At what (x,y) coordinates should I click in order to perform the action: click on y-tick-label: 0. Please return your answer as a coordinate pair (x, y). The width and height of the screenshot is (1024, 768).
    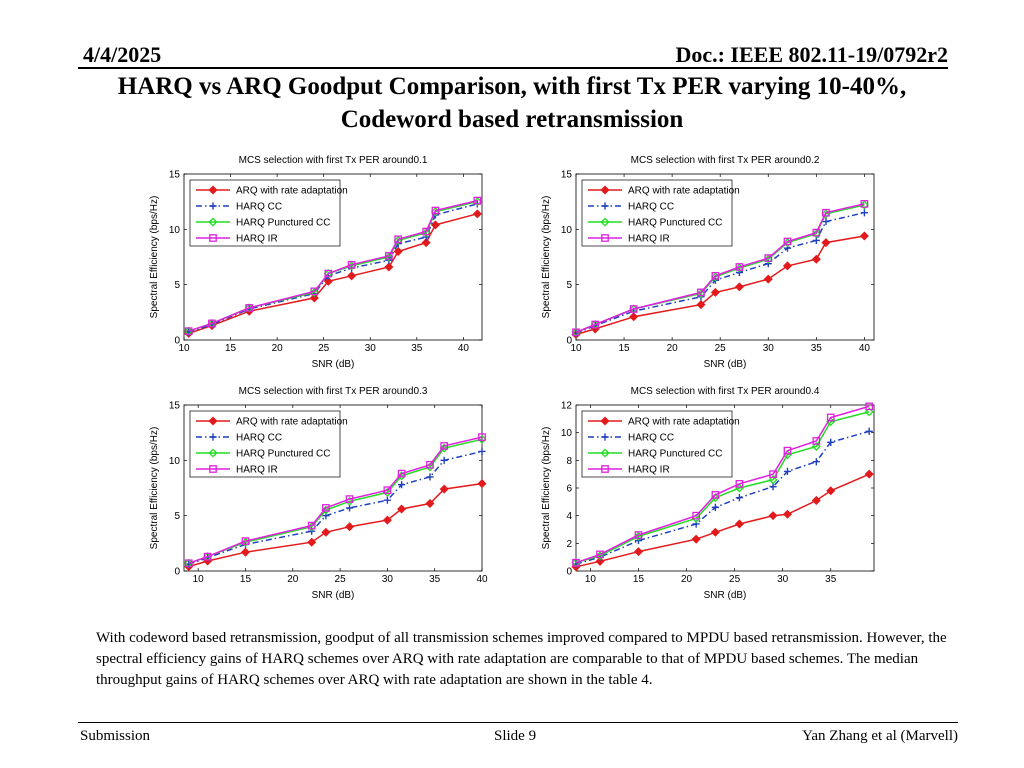
    Looking at the image, I should click on (569, 341).